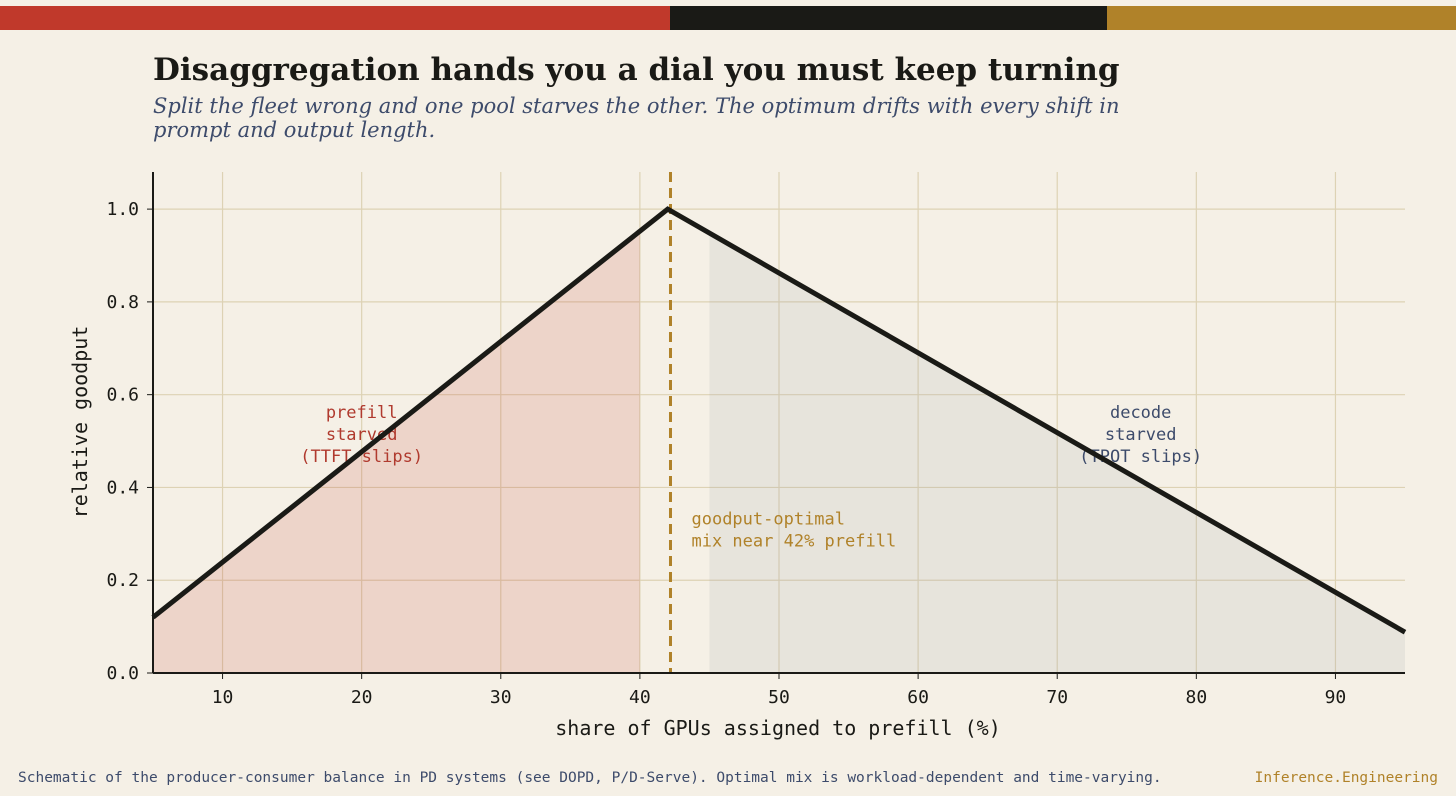 The width and height of the screenshot is (1456, 796). Describe the element at coordinates (362, 697) in the screenshot. I see `x-tick-label: 20` at that location.